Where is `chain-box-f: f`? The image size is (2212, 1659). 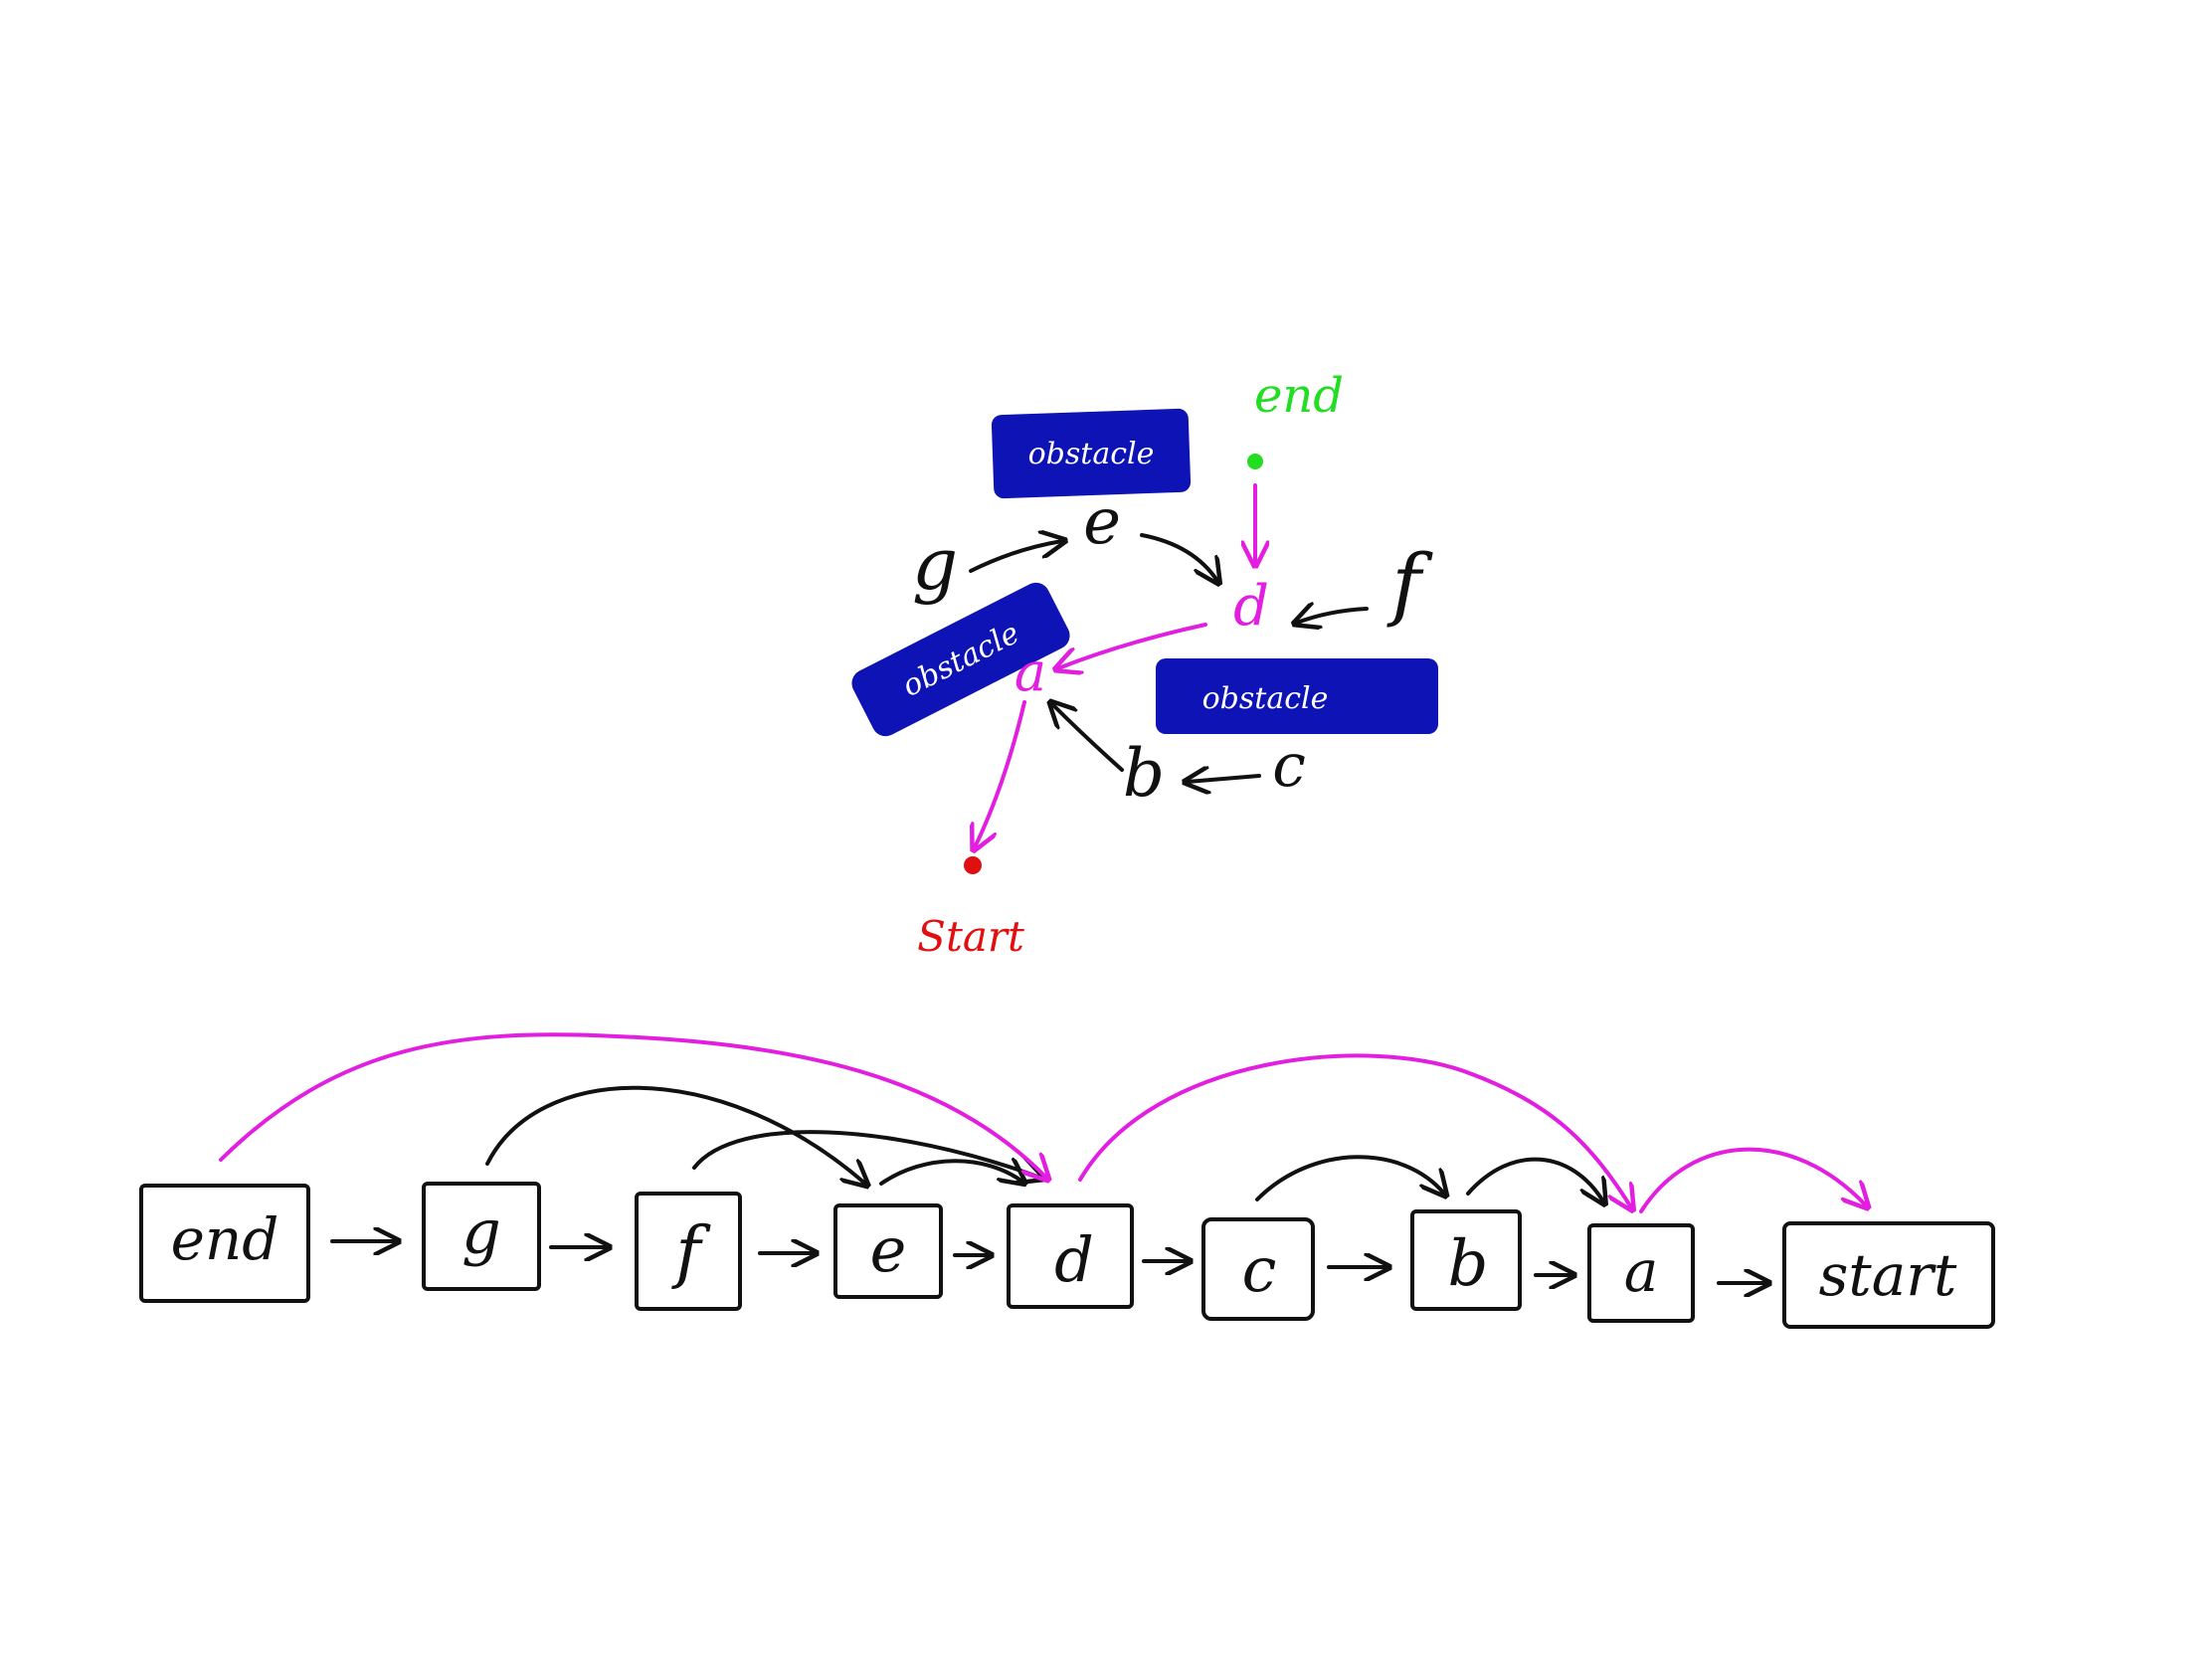
chain-box-f: f is located at coordinates (688, 1251).